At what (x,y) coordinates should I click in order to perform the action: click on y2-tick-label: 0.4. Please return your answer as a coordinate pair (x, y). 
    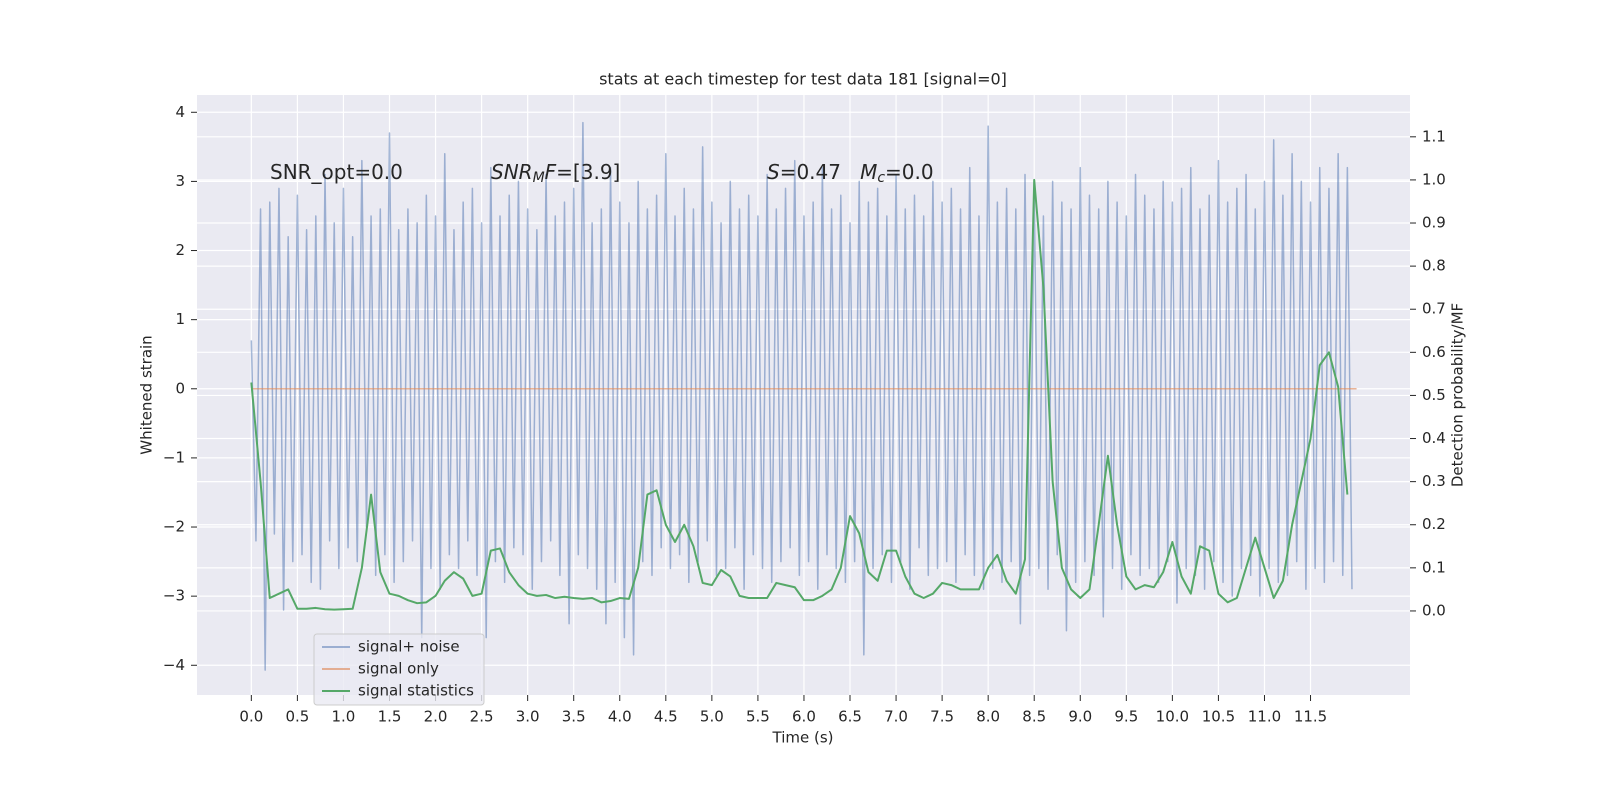
    Looking at the image, I should click on (1434, 438).